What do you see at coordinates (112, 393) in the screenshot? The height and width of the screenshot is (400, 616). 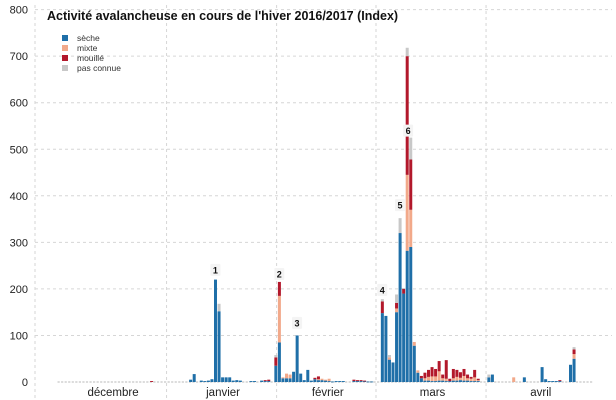 I see `x-month-label: décembre` at bounding box center [112, 393].